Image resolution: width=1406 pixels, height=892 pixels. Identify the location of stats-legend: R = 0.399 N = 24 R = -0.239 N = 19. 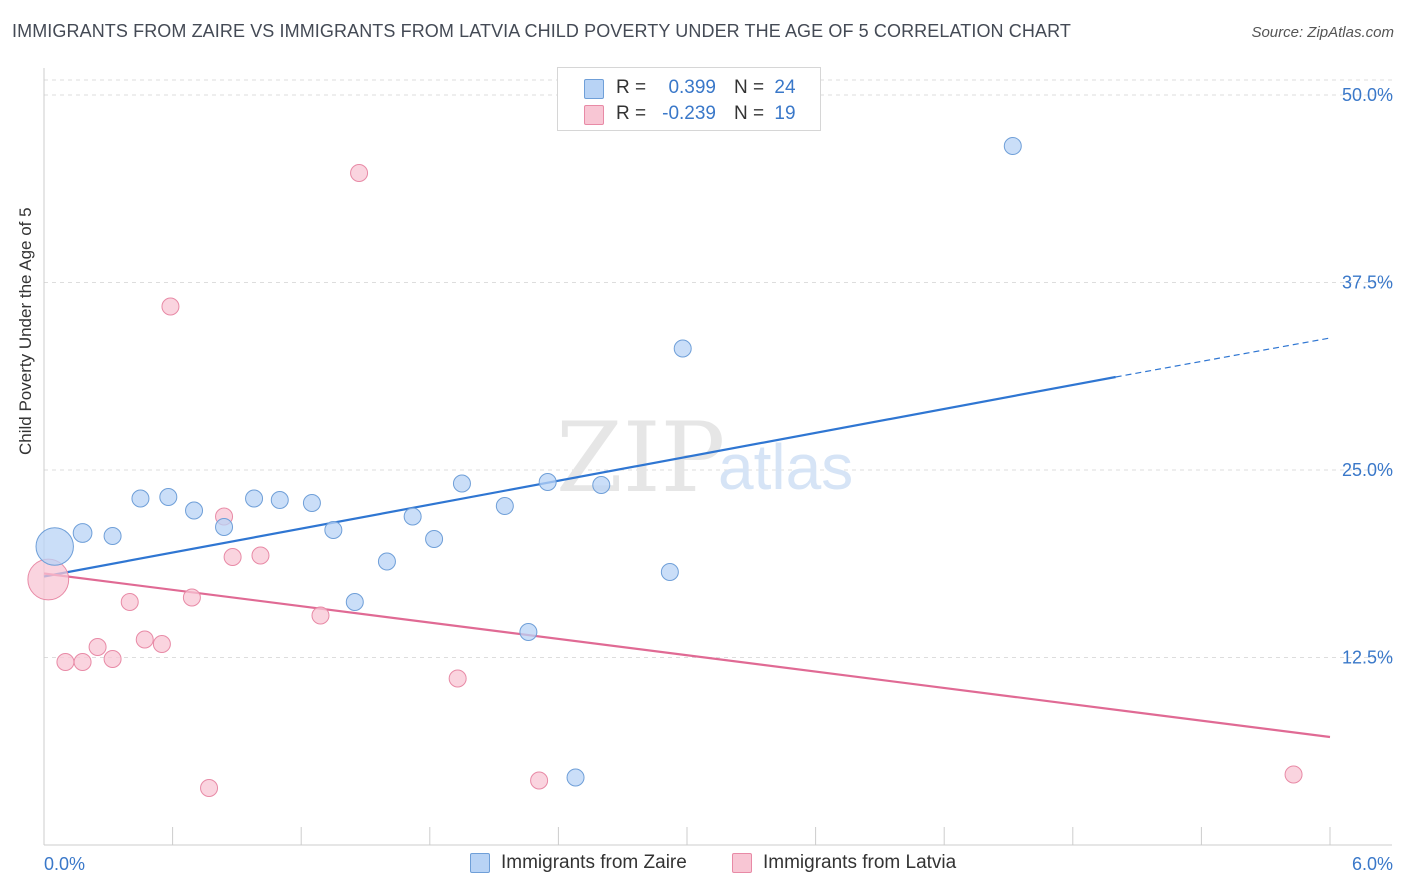
(689, 99).